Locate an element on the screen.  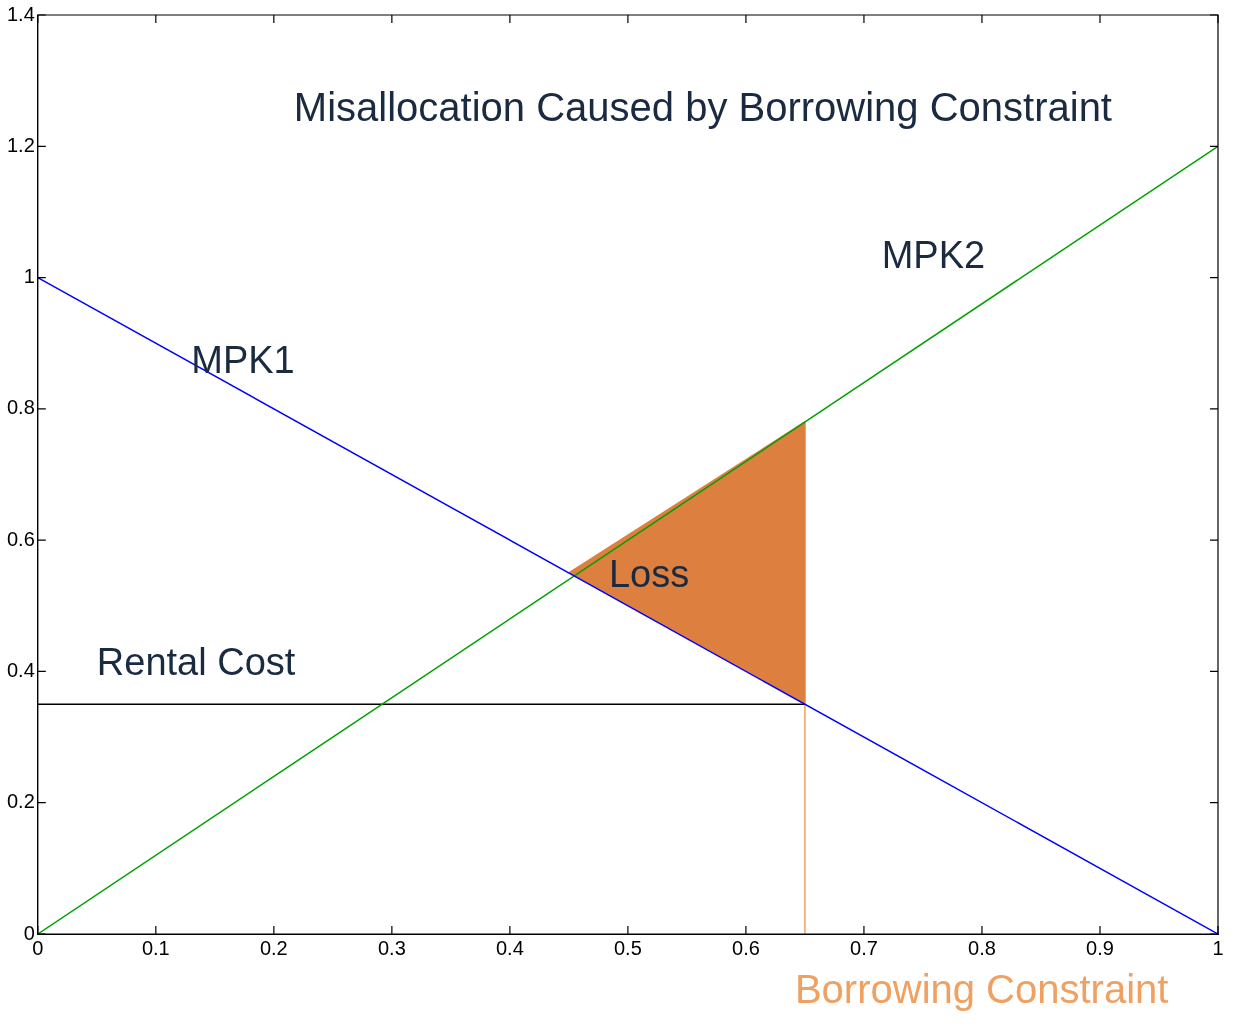
x-tick-label: 0.1 is located at coordinates (155, 947).